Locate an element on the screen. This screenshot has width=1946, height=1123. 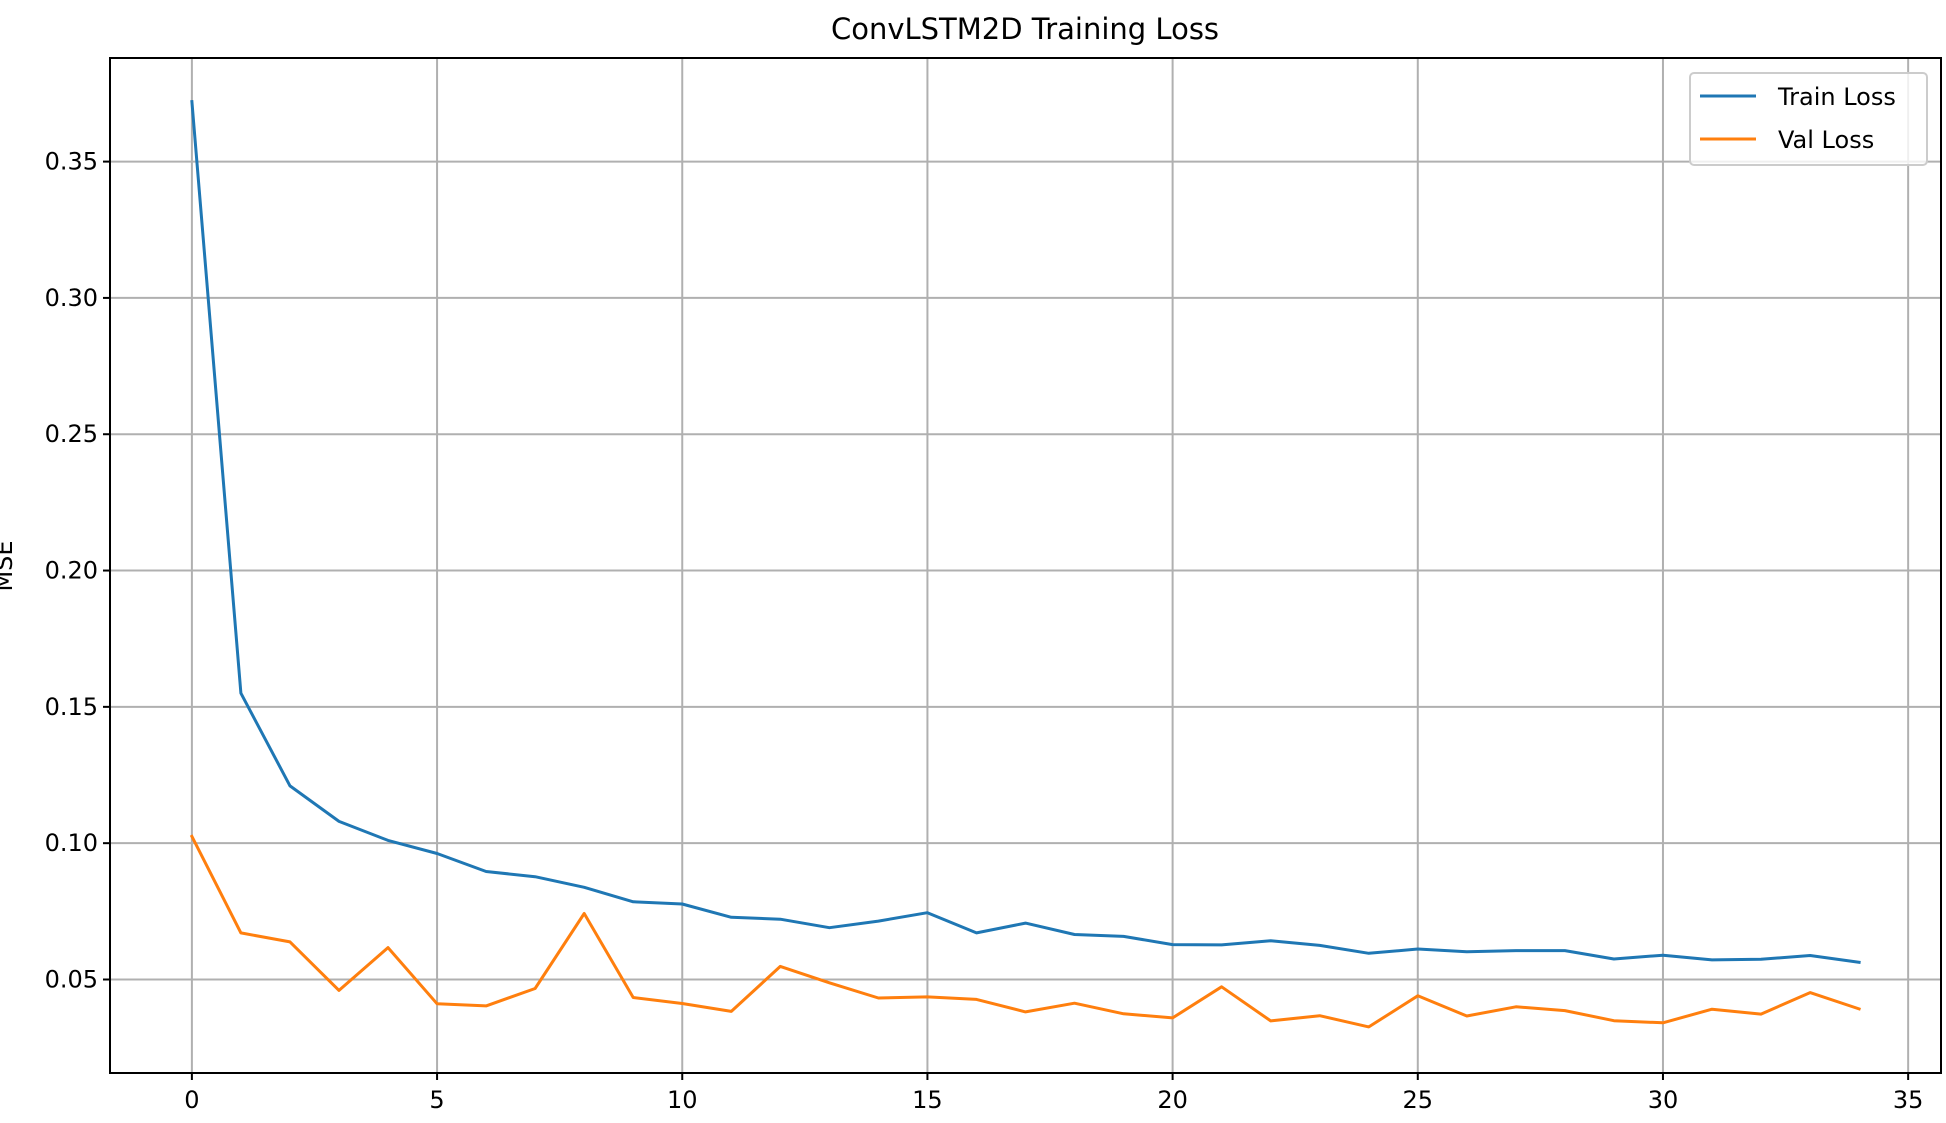
x-tick-label: 35 is located at coordinates (1908, 1100).